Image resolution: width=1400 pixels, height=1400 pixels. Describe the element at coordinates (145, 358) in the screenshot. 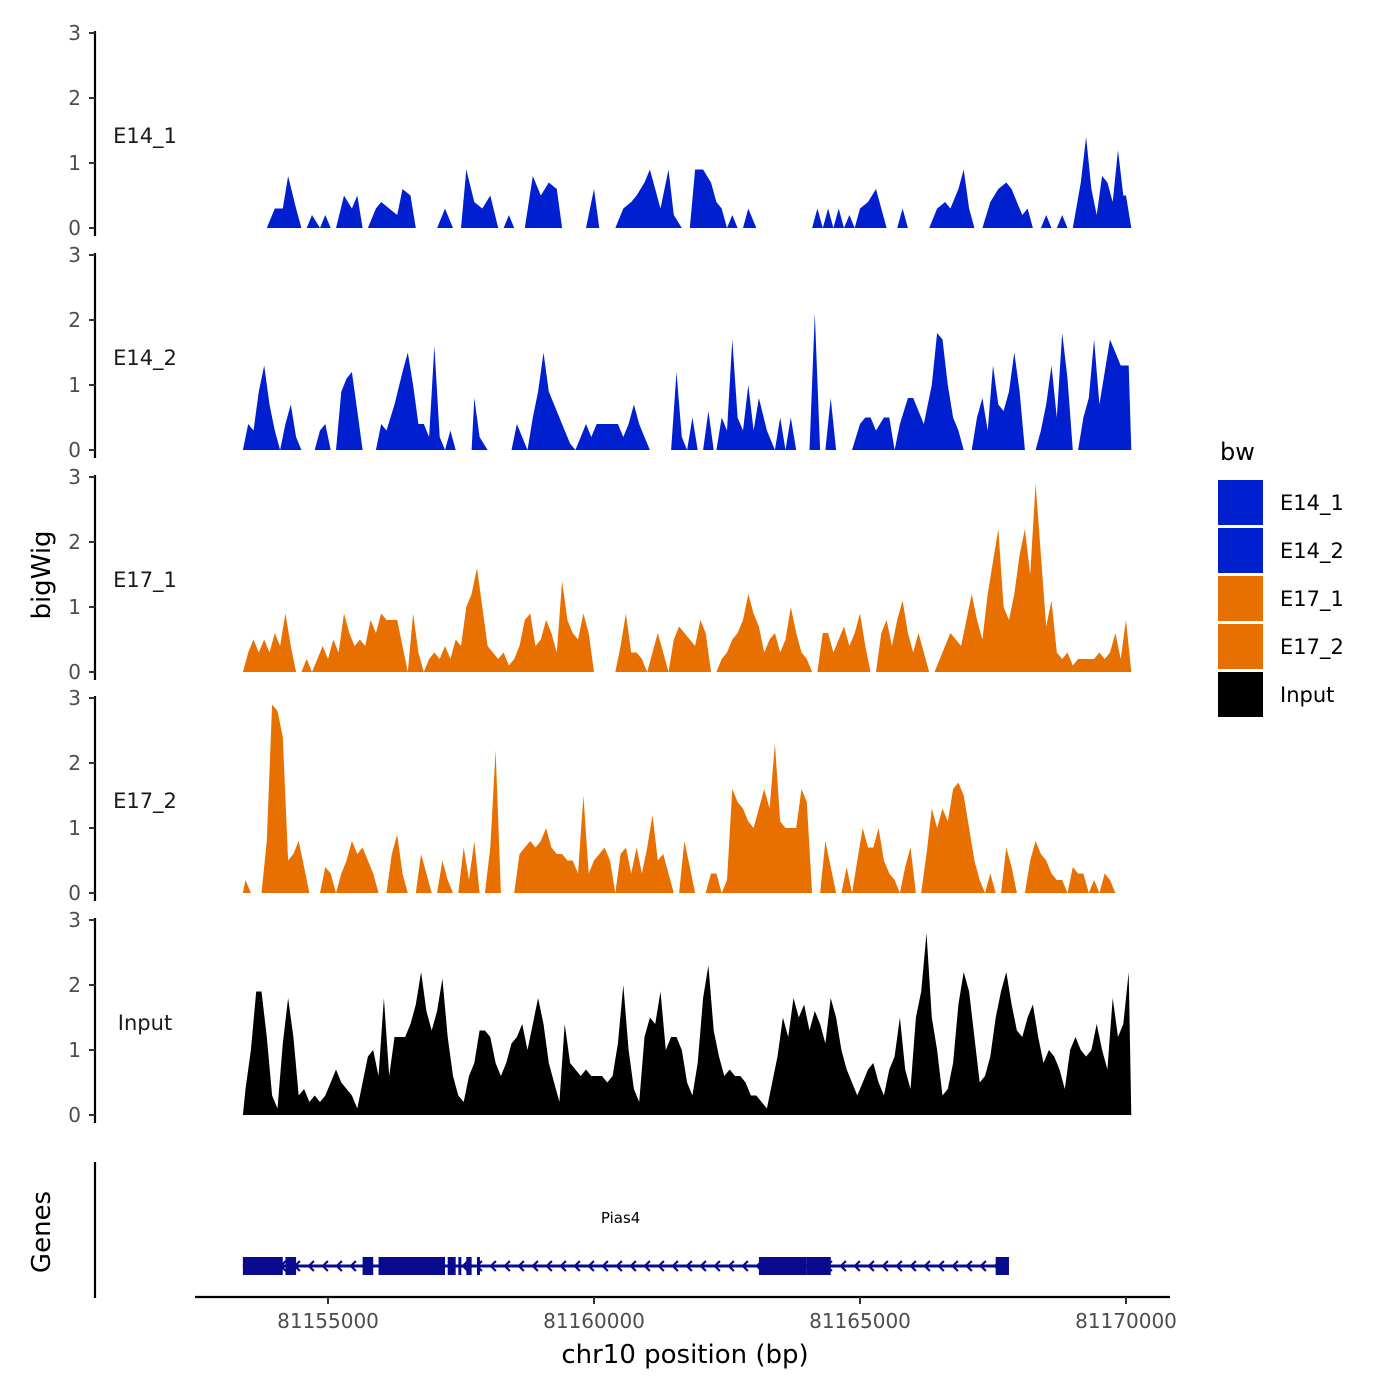

I see `strip-label-E14_2: E14_2` at that location.